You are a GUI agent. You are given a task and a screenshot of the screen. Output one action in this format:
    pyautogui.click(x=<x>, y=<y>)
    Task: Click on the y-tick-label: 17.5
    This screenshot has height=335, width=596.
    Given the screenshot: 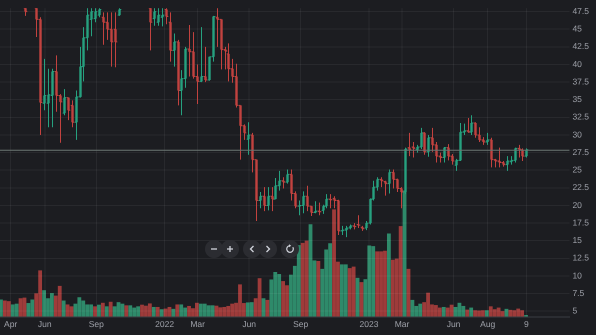 What is the action you would take?
    pyautogui.click(x=581, y=222)
    